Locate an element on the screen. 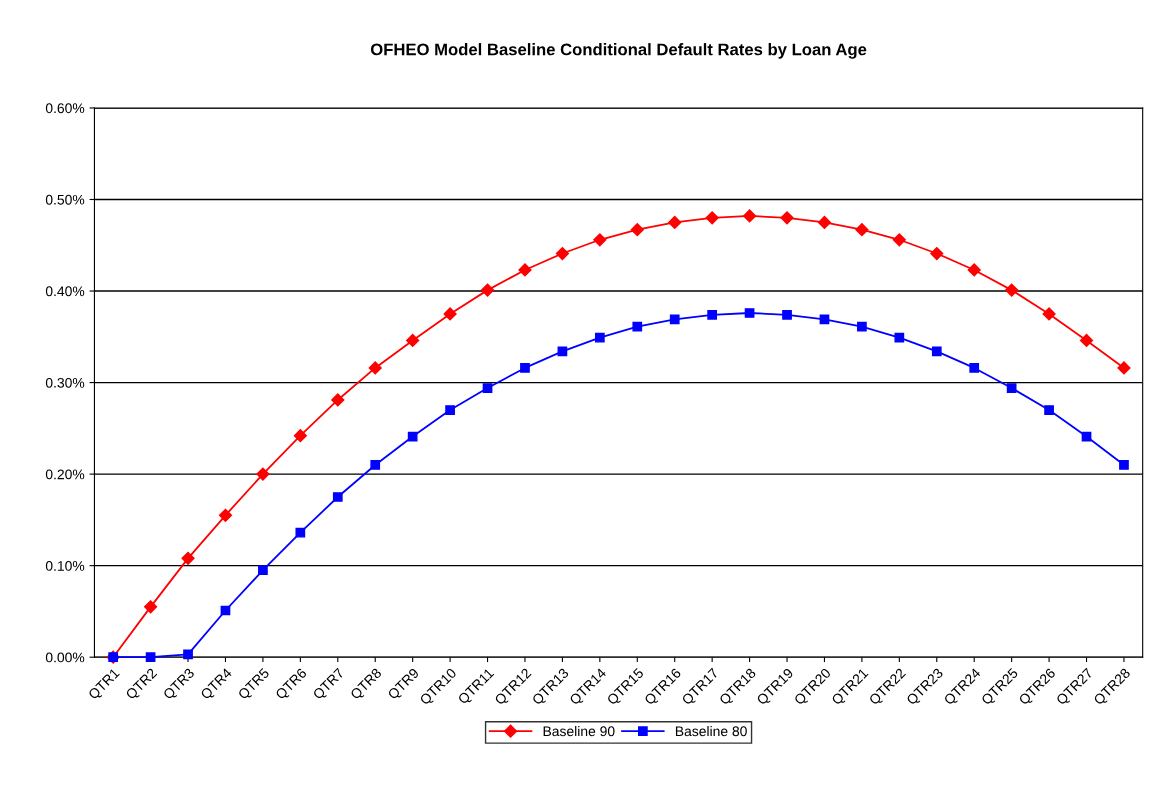 The image size is (1166, 788). chart-title: OFHEO Model Baseline Conditional Default Rates by Loan Age is located at coordinates (618, 51).